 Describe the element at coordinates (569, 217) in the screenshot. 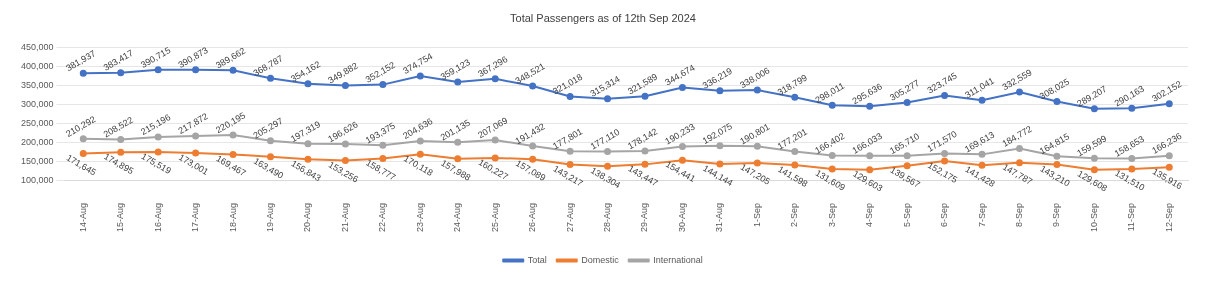

I see `x-tick-label: 27-Aug` at that location.